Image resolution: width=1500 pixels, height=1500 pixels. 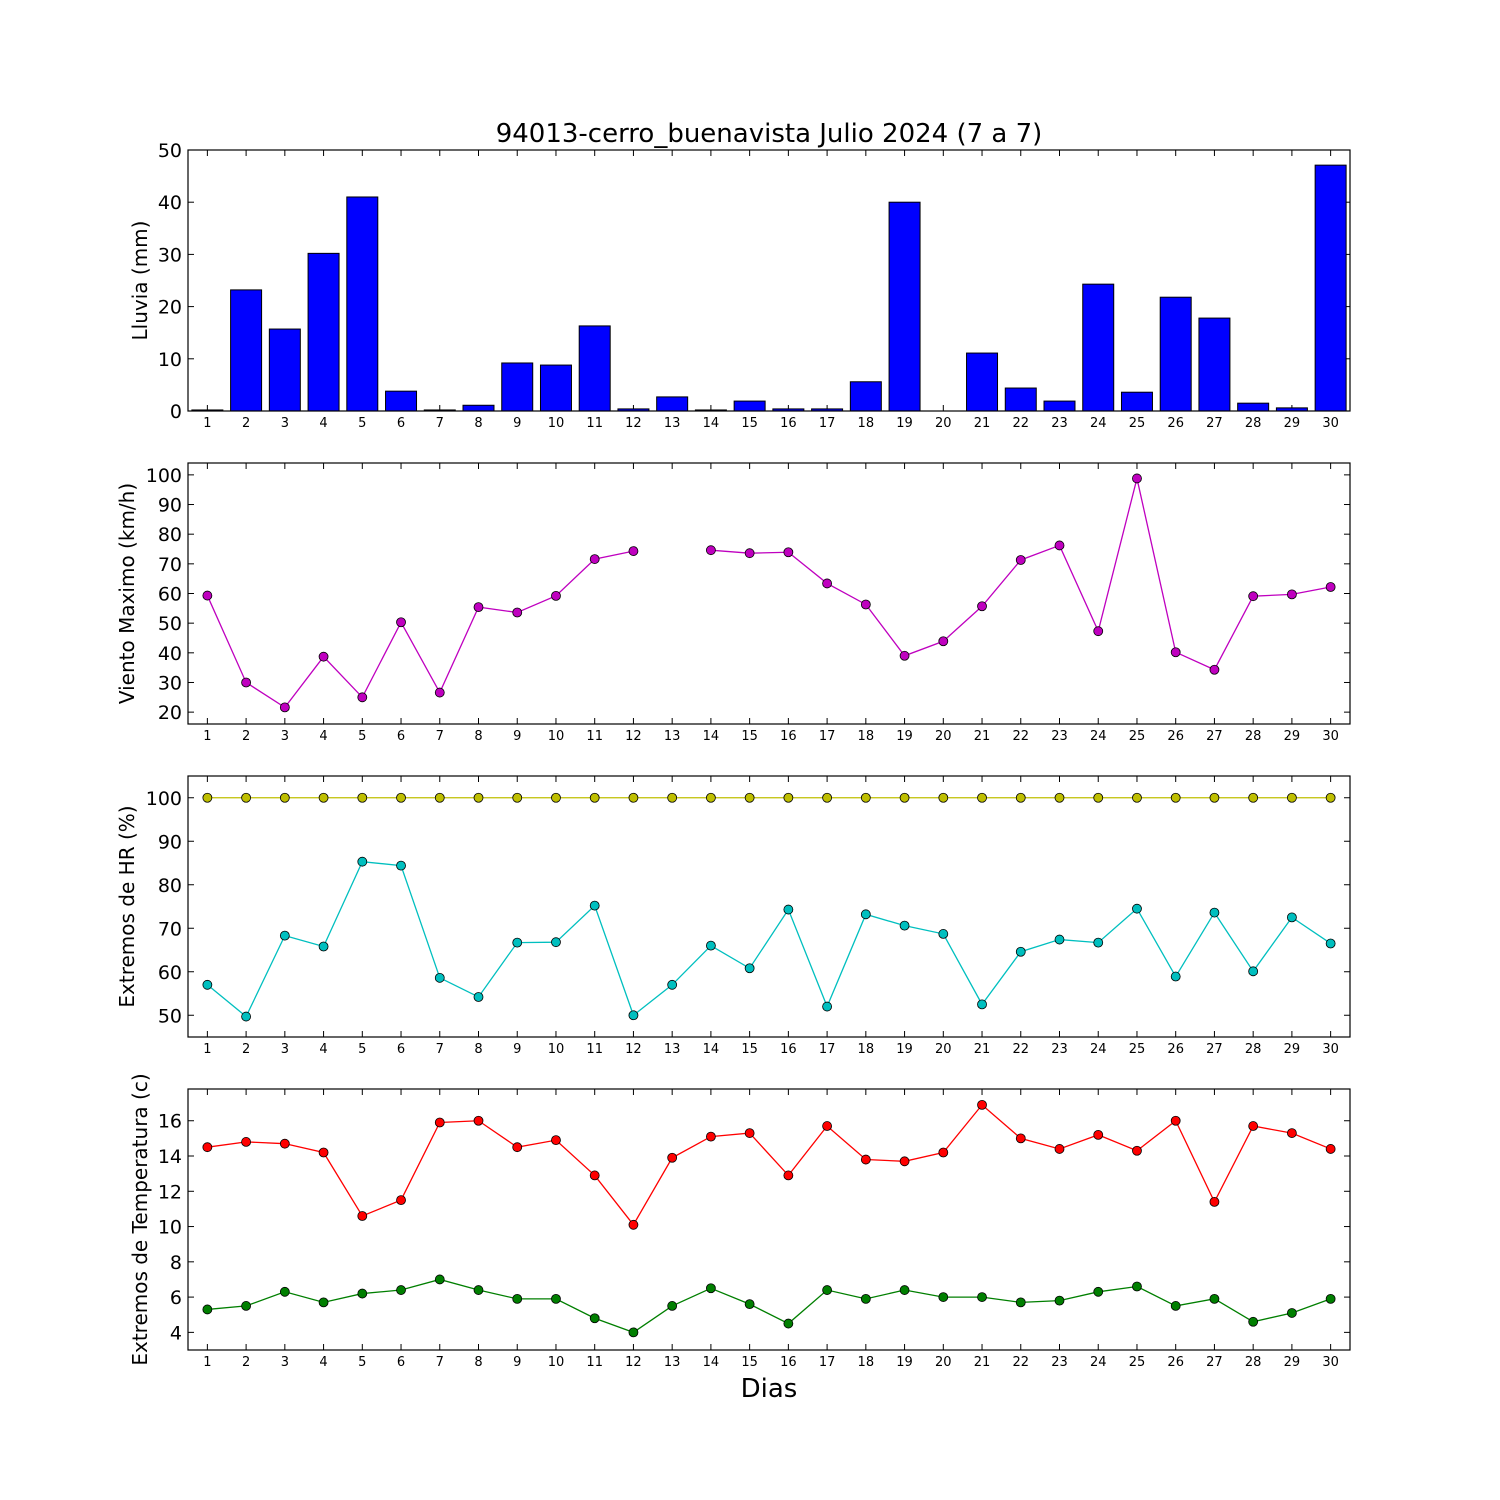 What do you see at coordinates (323, 423) in the screenshot?
I see `x-tick-label: 4` at bounding box center [323, 423].